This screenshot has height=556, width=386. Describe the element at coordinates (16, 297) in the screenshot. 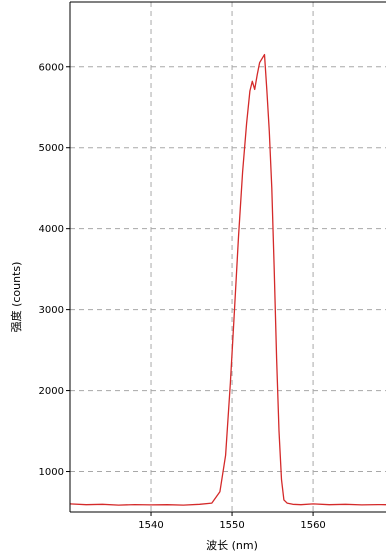

I see `y-axis-label: 强度 (counts)` at that location.